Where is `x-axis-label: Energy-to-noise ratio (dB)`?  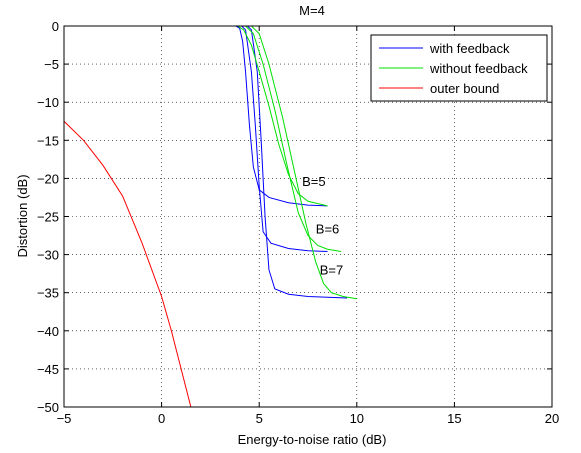
x-axis-label: Energy-to-noise ratio (dB) is located at coordinates (312, 439).